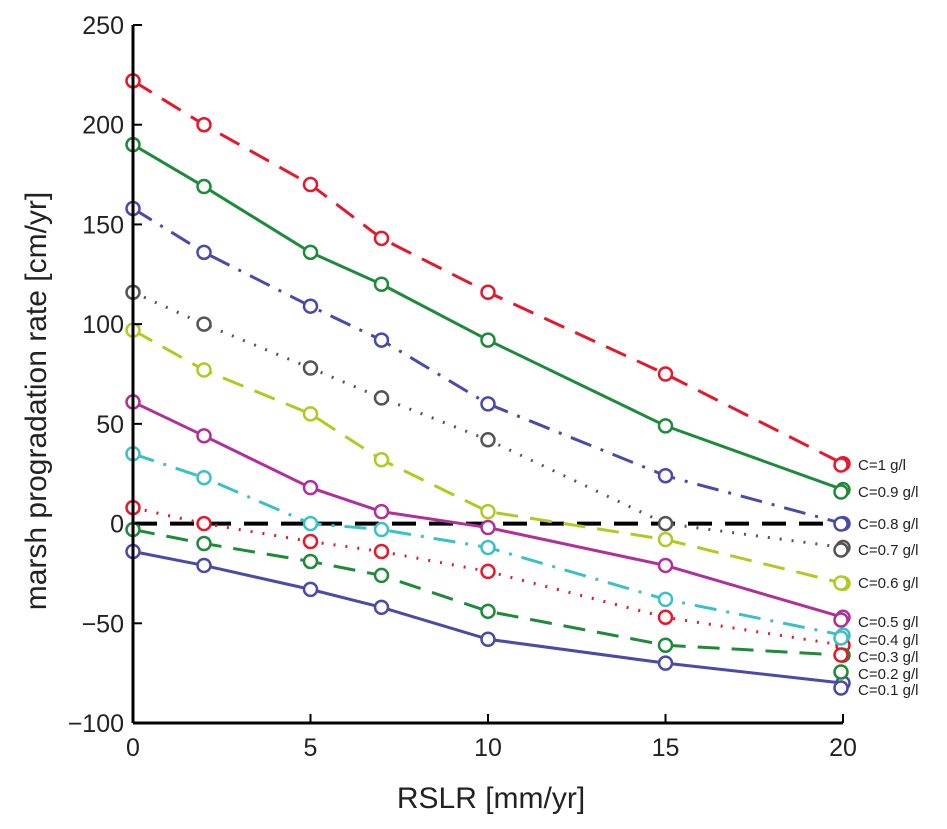  What do you see at coordinates (488, 748) in the screenshot?
I see `x-tick-label: 10` at bounding box center [488, 748].